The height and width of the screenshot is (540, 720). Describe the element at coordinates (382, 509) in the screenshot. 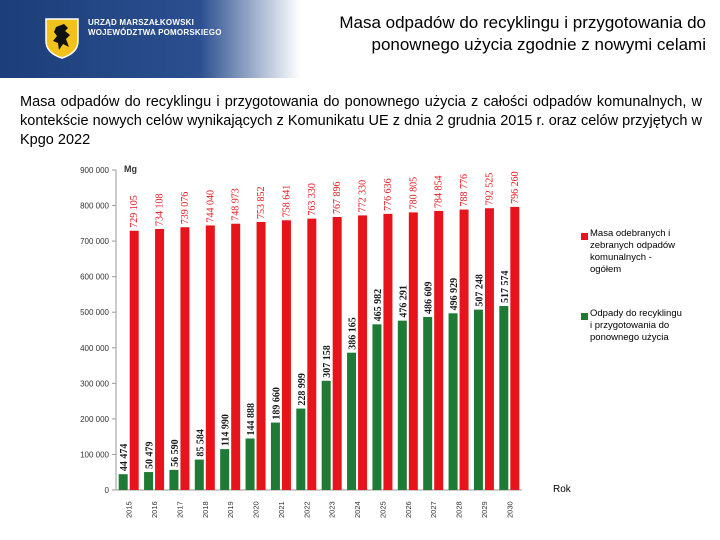

I see `x-tick-label: 2025` at that location.